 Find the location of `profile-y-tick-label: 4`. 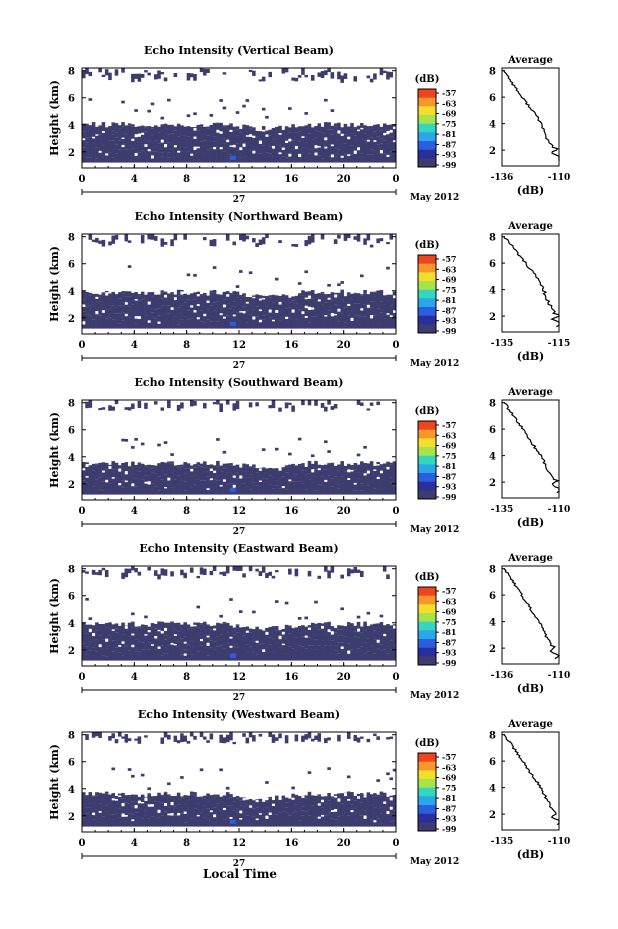

profile-y-tick-label: 4 is located at coordinates (492, 457).